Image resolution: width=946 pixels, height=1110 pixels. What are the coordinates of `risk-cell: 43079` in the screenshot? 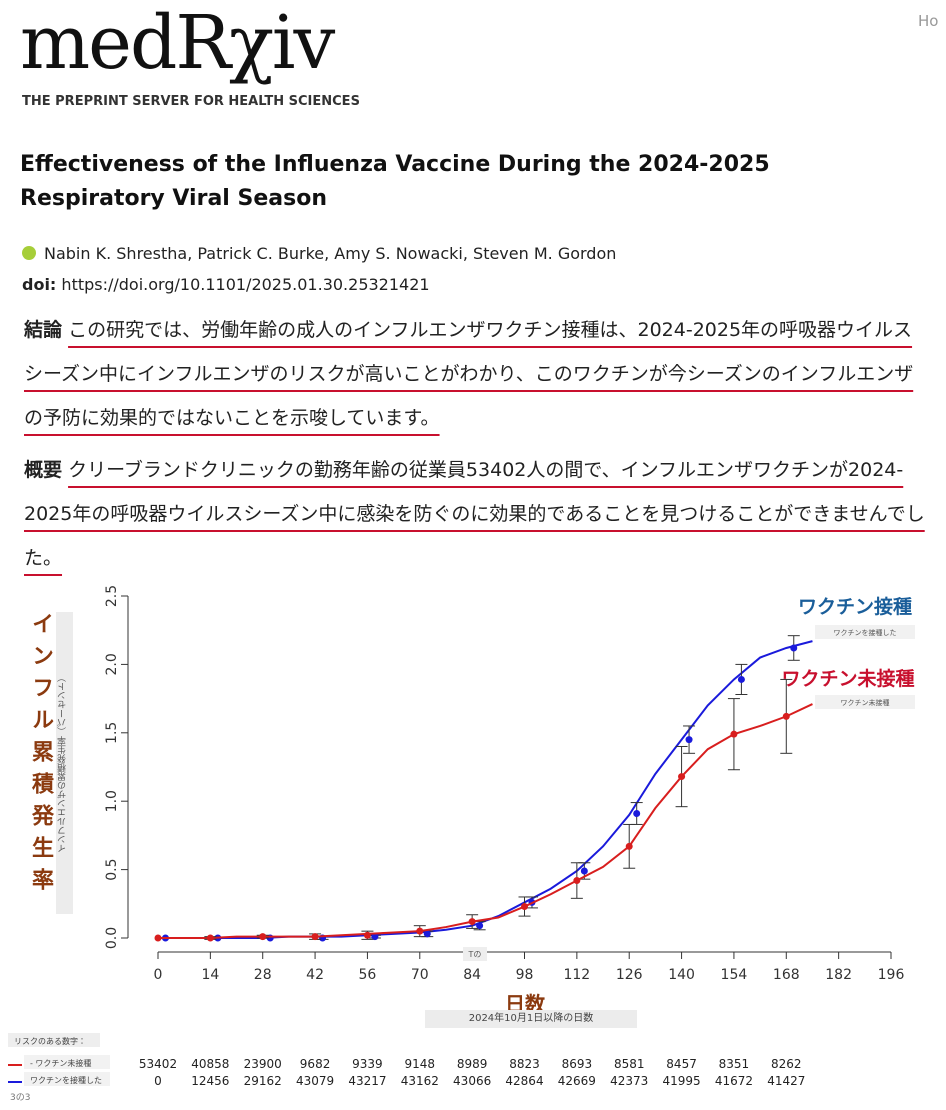 It's located at (315, 1080).